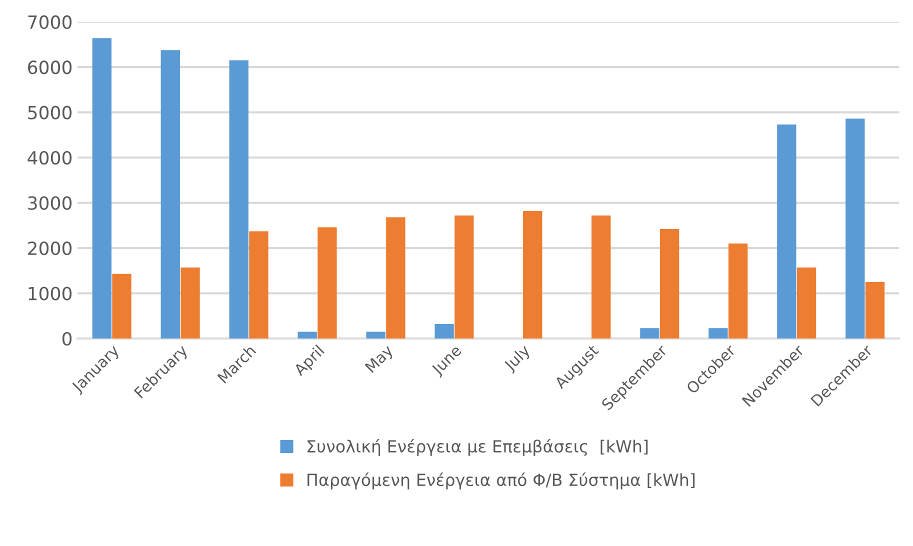  I want to click on y-tick-label: 3000, so click(50, 203).